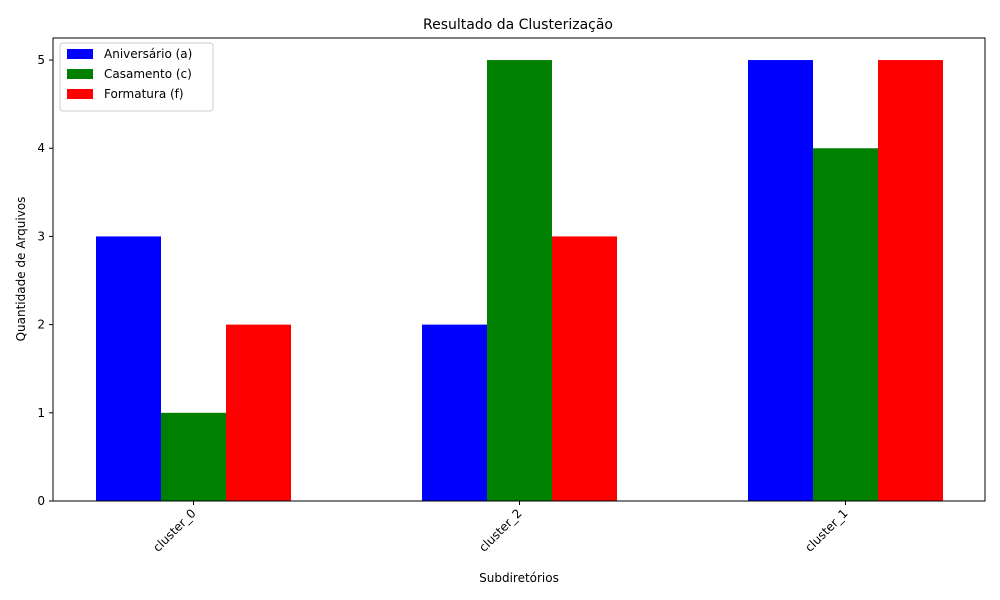 Image resolution: width=1000 pixels, height=600 pixels. Describe the element at coordinates (45, 280) in the screenshot. I see `y-axis: 0 1 2 3 4 5` at that location.